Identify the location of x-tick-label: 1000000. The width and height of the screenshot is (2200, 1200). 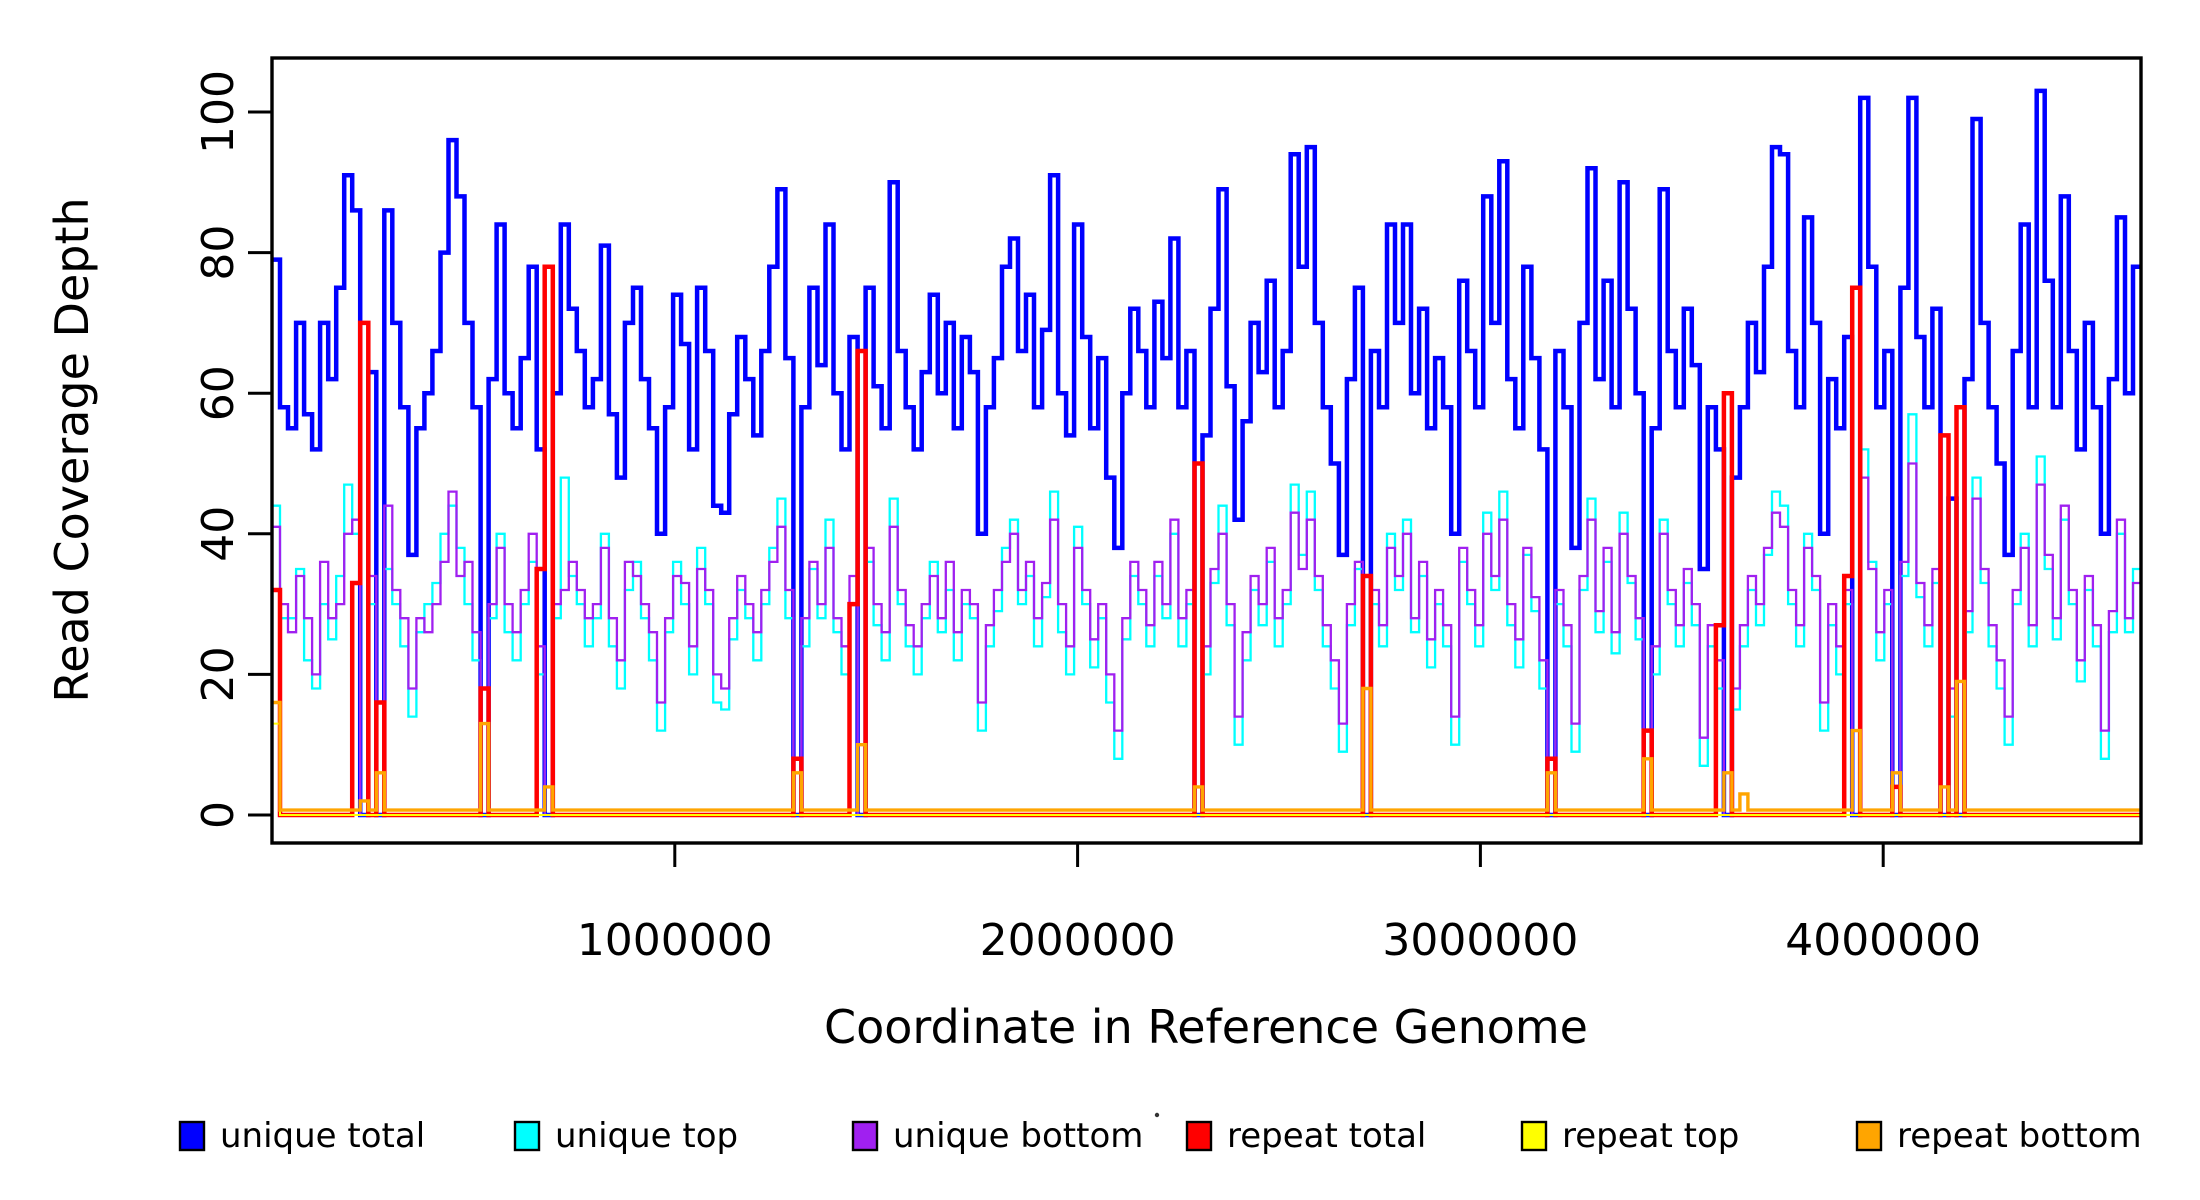
(675, 940).